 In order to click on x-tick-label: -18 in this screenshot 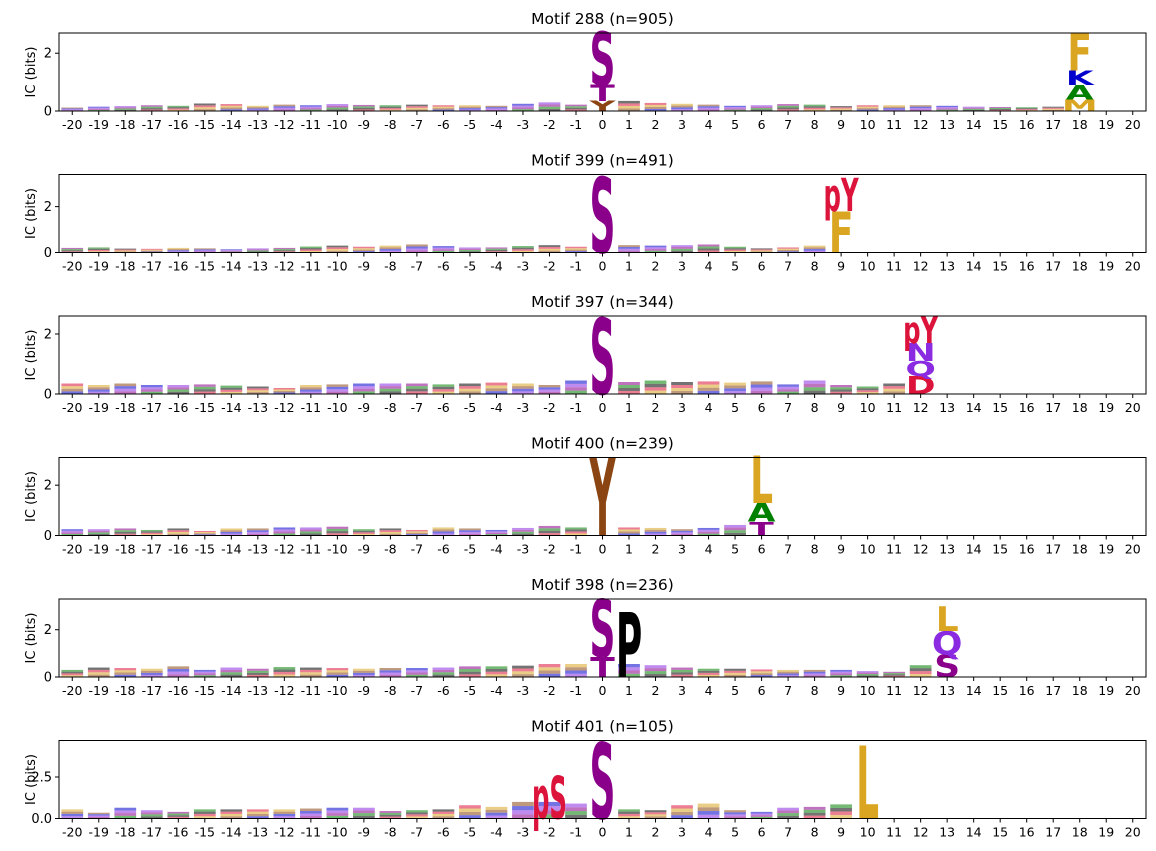, I will do `click(125, 407)`.